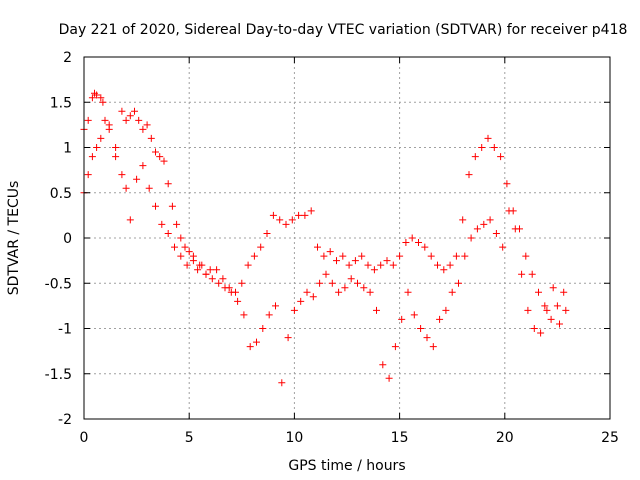 The image size is (640, 480). Describe the element at coordinates (58, 375) in the screenshot. I see `y-tick-label: -1.5` at that location.